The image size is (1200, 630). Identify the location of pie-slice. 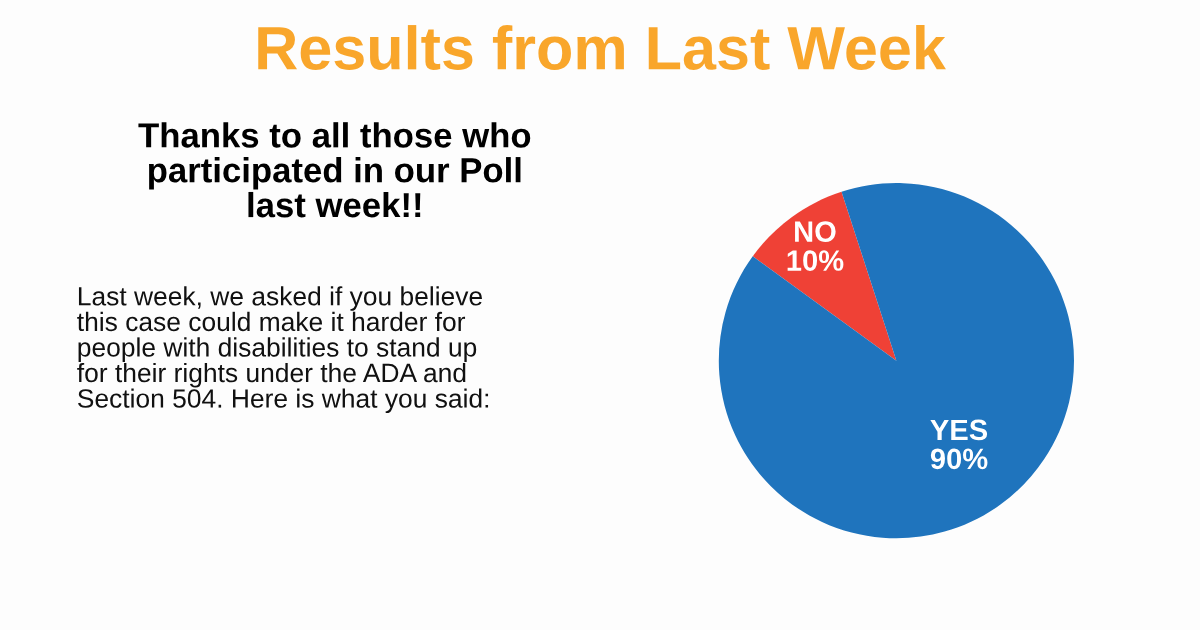
(824, 276).